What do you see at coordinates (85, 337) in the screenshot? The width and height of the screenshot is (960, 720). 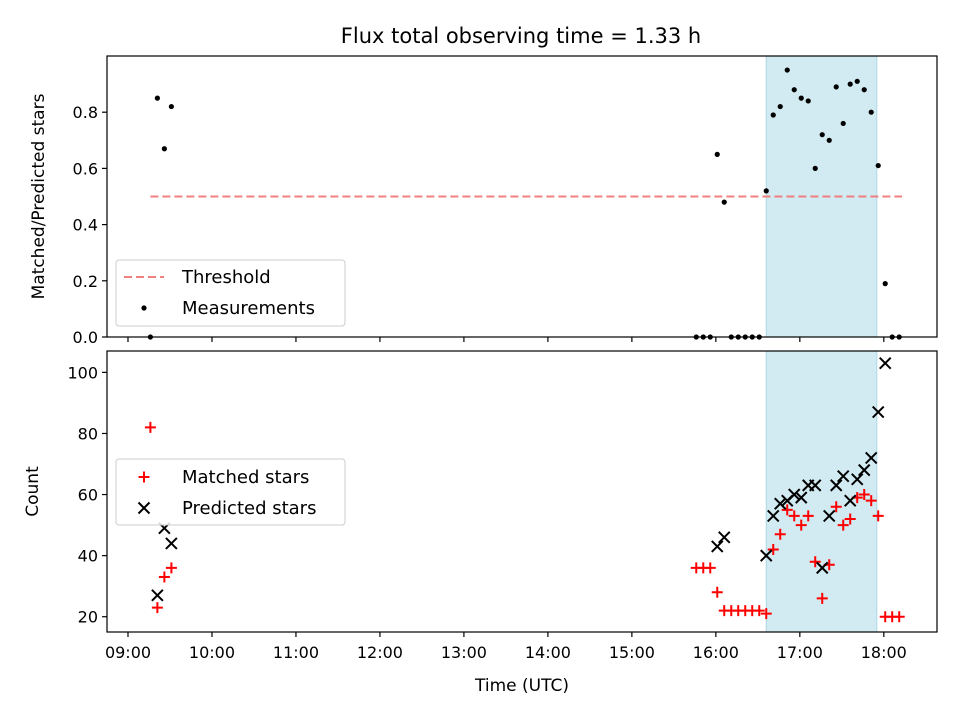 I see `y-tick-label: 0.0` at bounding box center [85, 337].